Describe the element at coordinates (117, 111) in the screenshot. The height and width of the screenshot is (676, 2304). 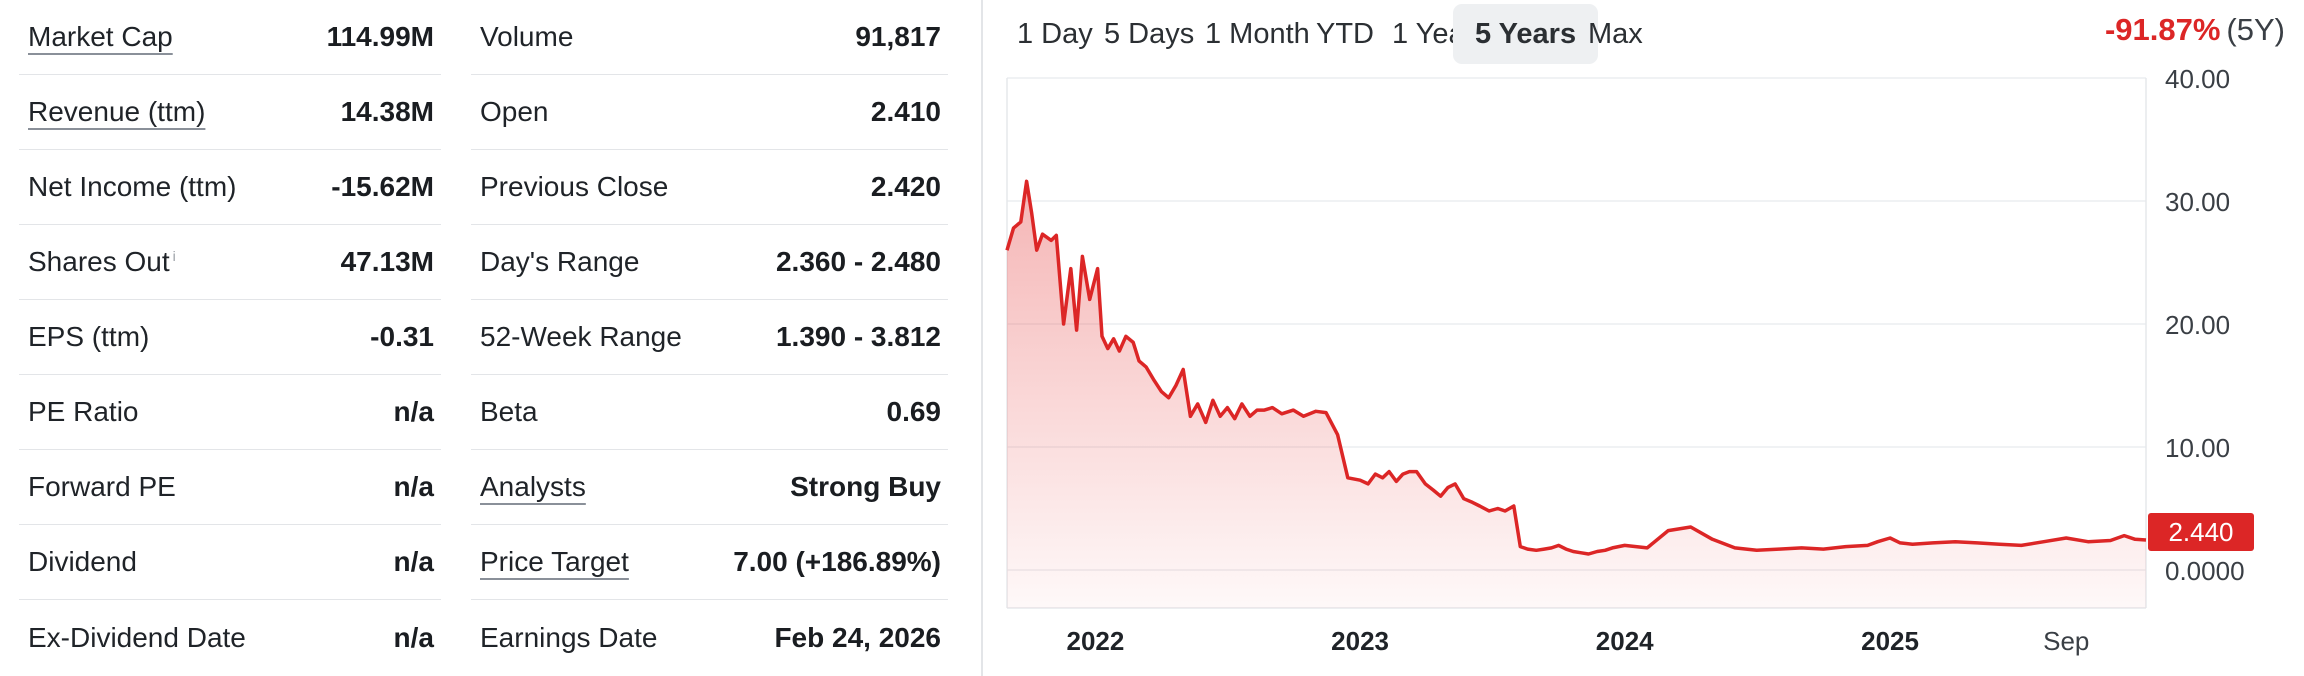
I see `stat-label-revenue-ttm: Revenue (ttm)` at that location.